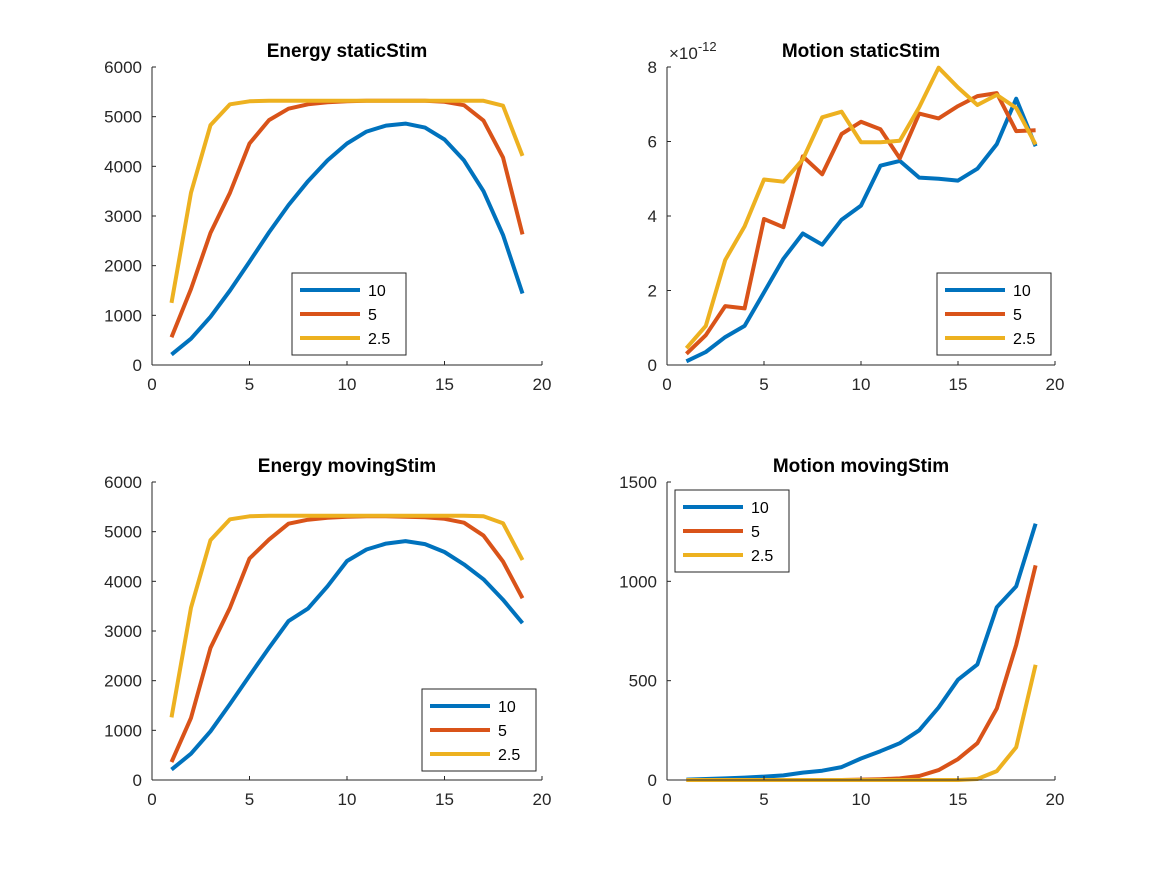 The height and width of the screenshot is (875, 1167). I want to click on y-exponent-label: ×10⁻¹², so click(693, 51).